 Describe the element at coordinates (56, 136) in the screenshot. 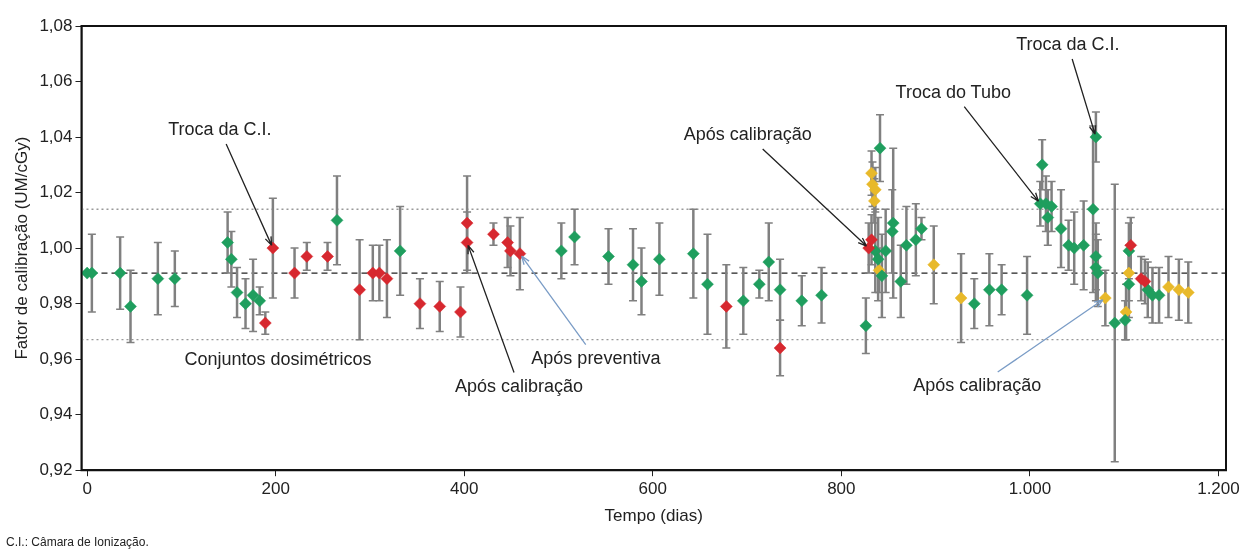

I see `y-tick-label: 1,04` at that location.